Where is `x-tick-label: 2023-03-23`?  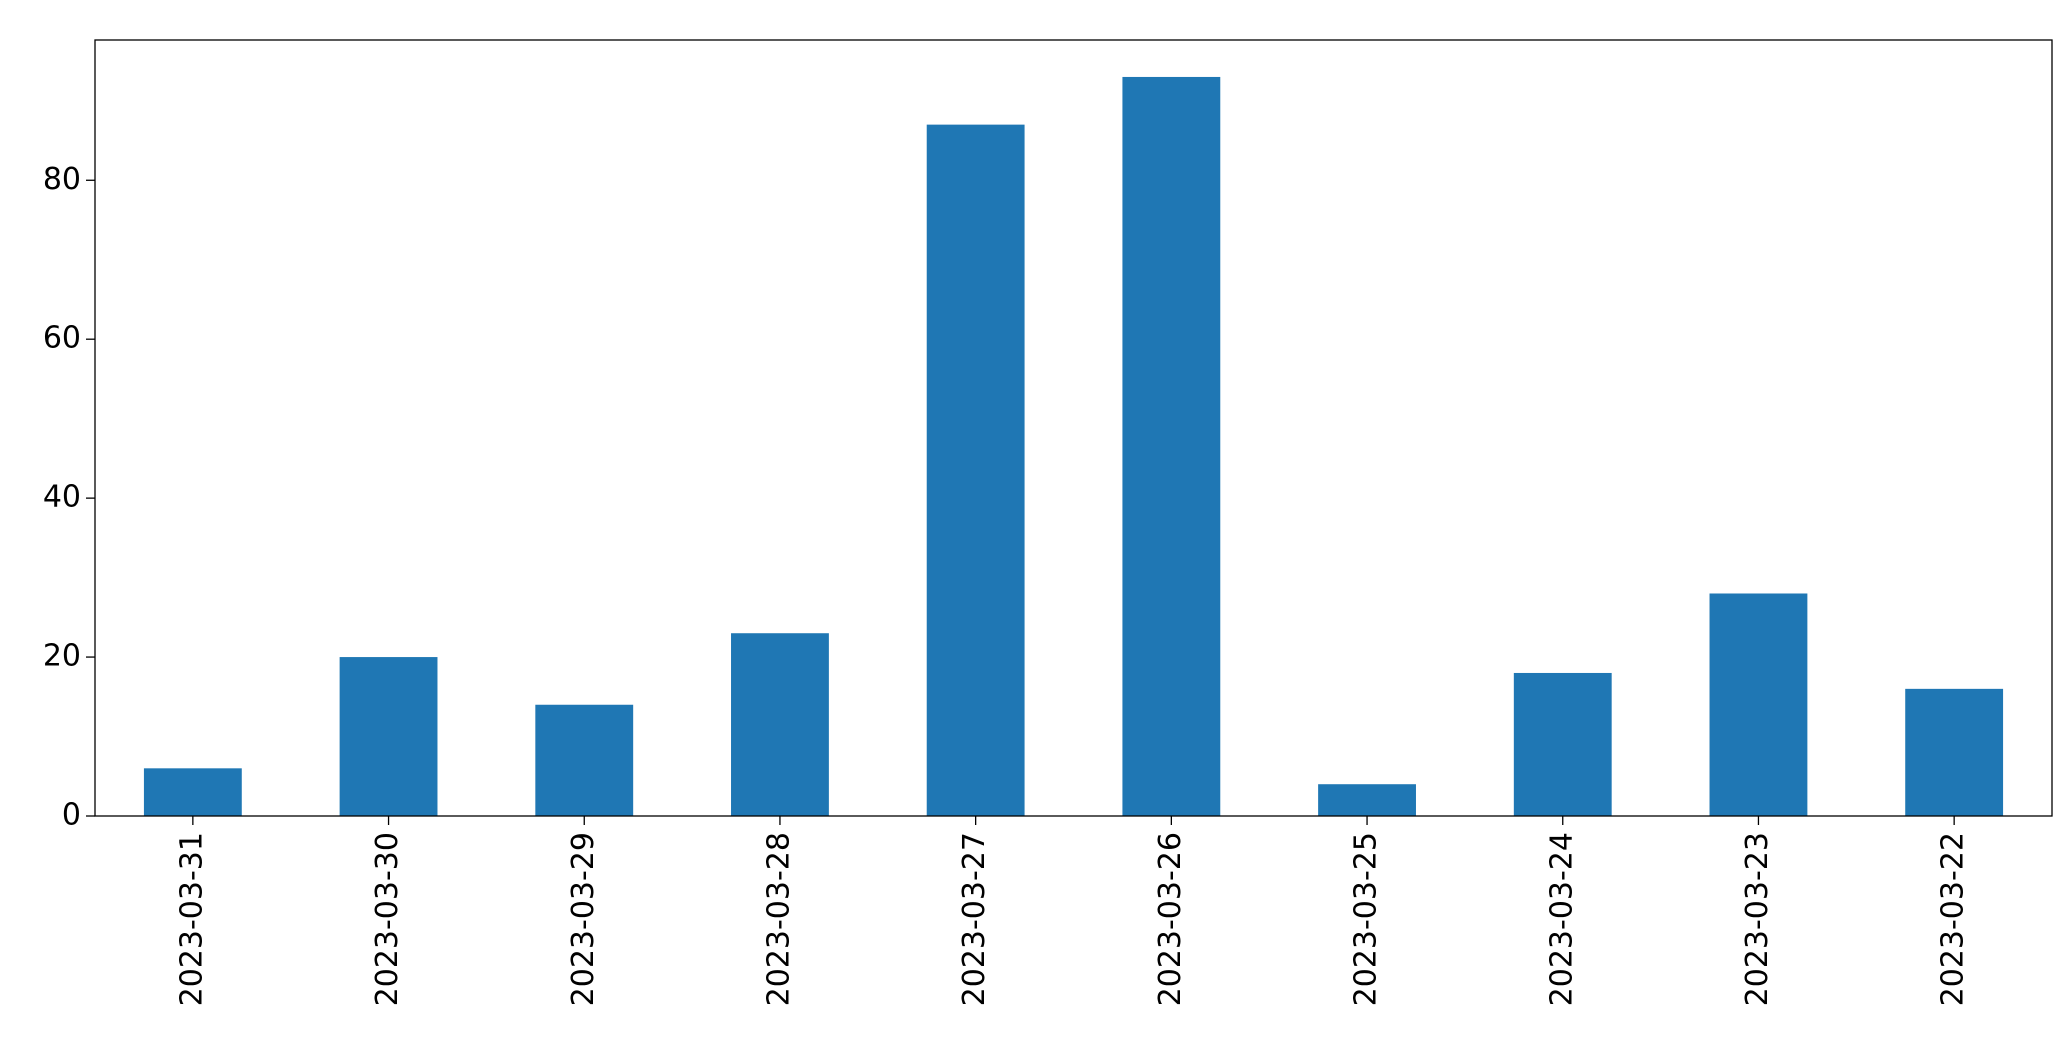 x-tick-label: 2023-03-23 is located at coordinates (1757, 919).